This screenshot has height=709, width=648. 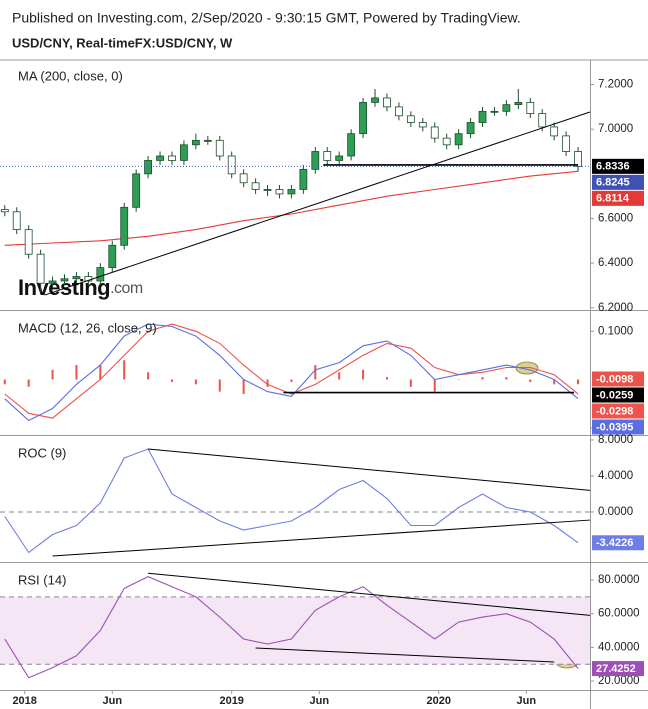 I want to click on value-box-label: 6.8245, so click(x=613, y=183).